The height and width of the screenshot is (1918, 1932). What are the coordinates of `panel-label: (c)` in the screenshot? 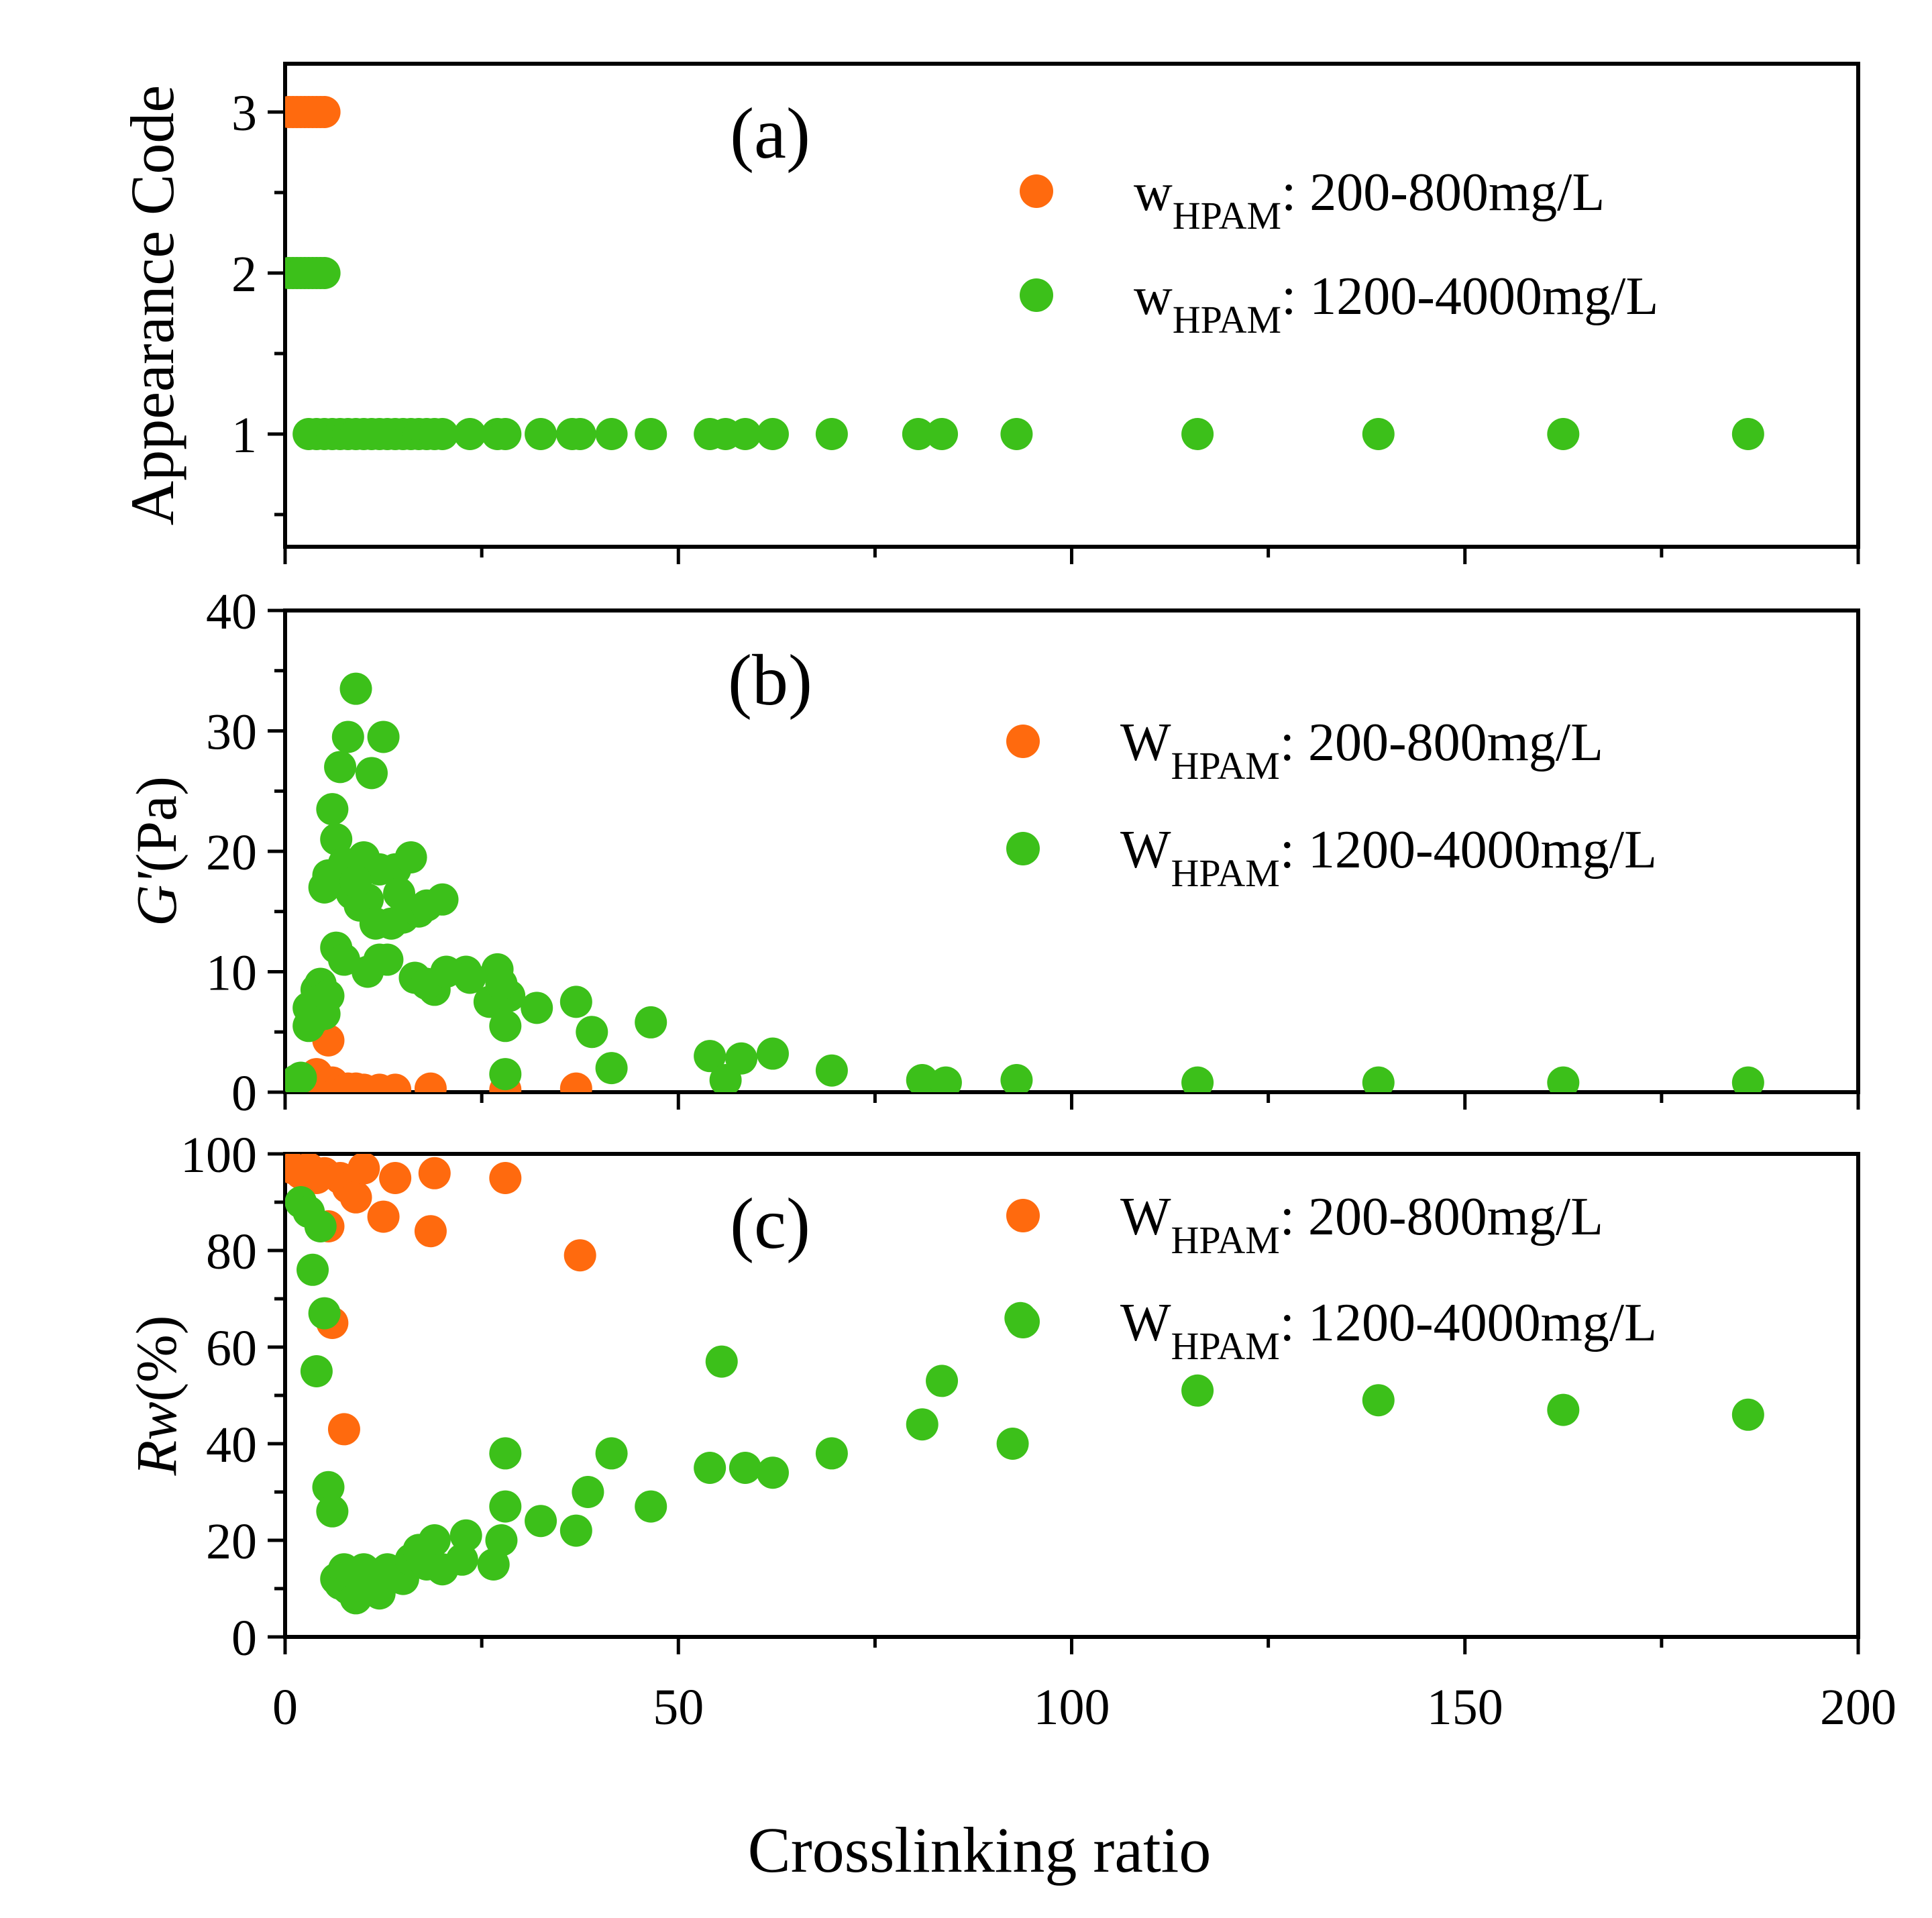 It's located at (770, 1224).